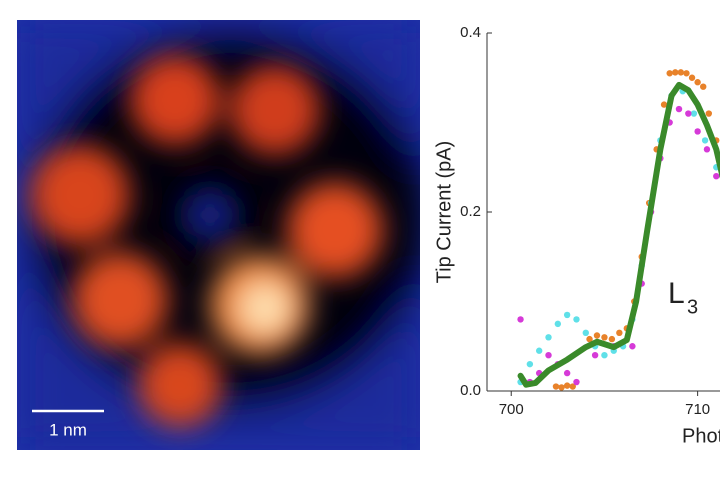 This screenshot has height=485, width=720. What do you see at coordinates (470, 390) in the screenshot?
I see `y-tick-label: 0.0` at bounding box center [470, 390].